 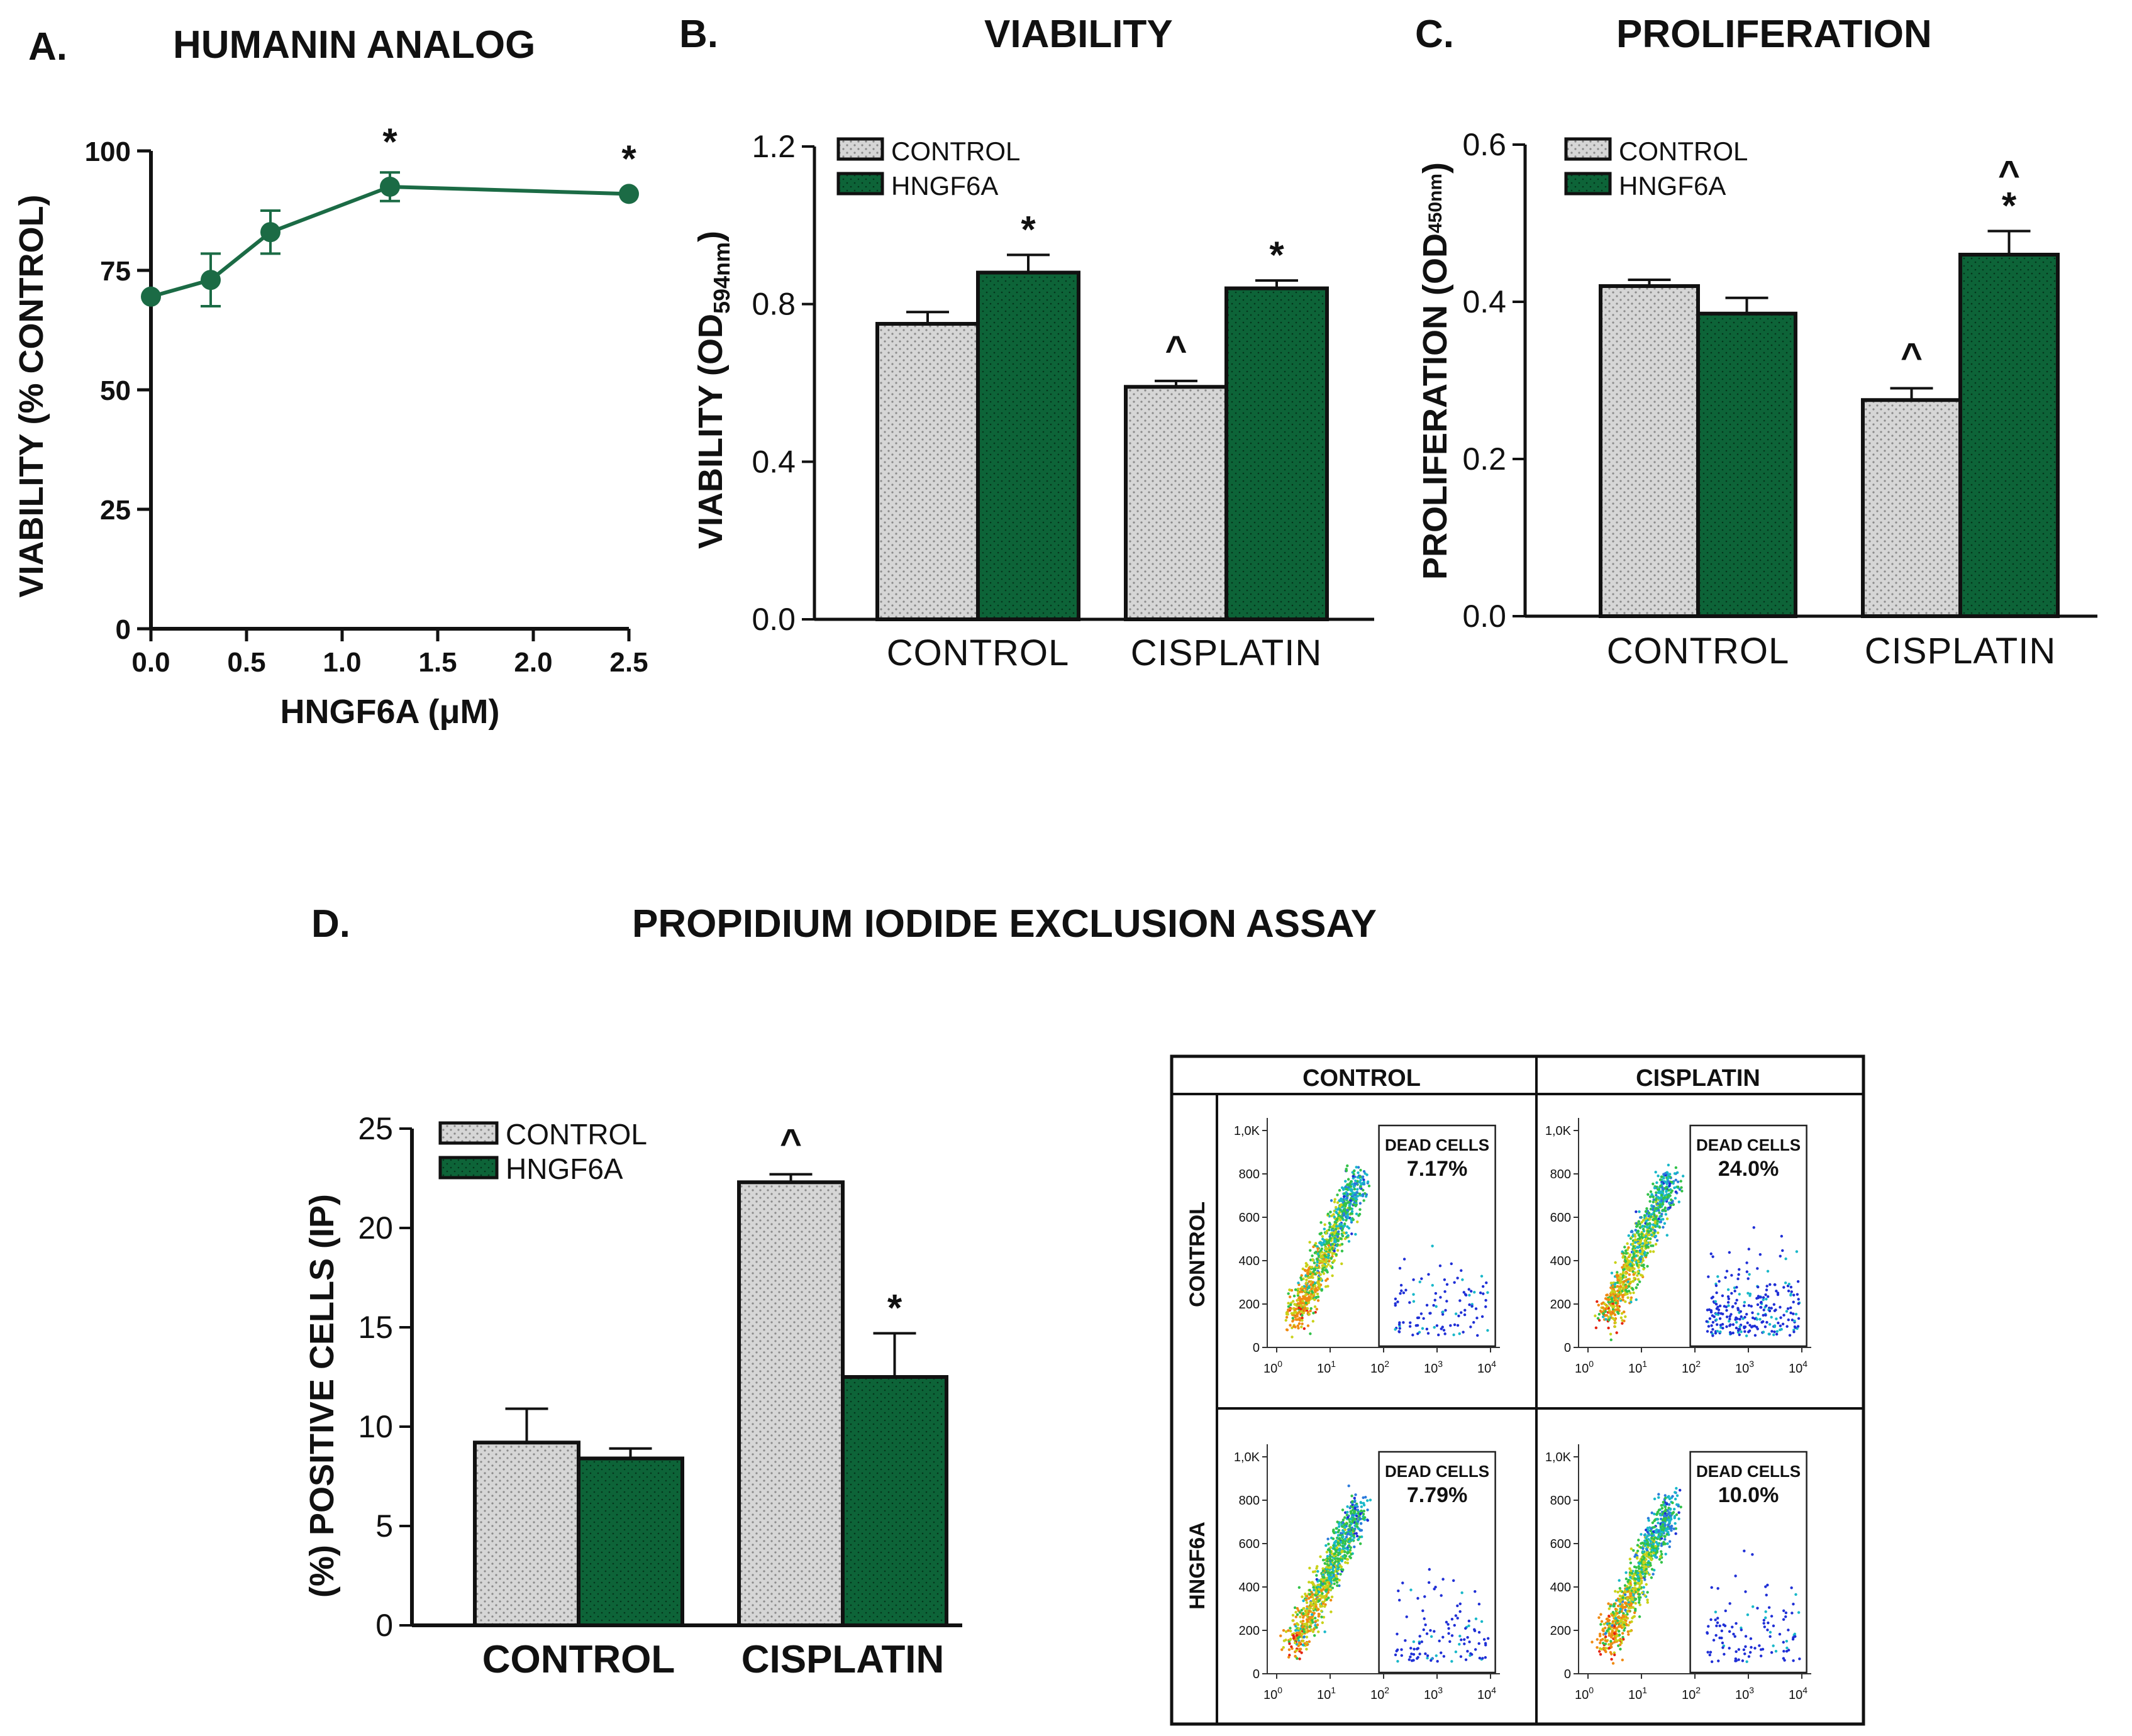 I want to click on flow-xtick-exp: 1, so click(x=1645, y=1690).